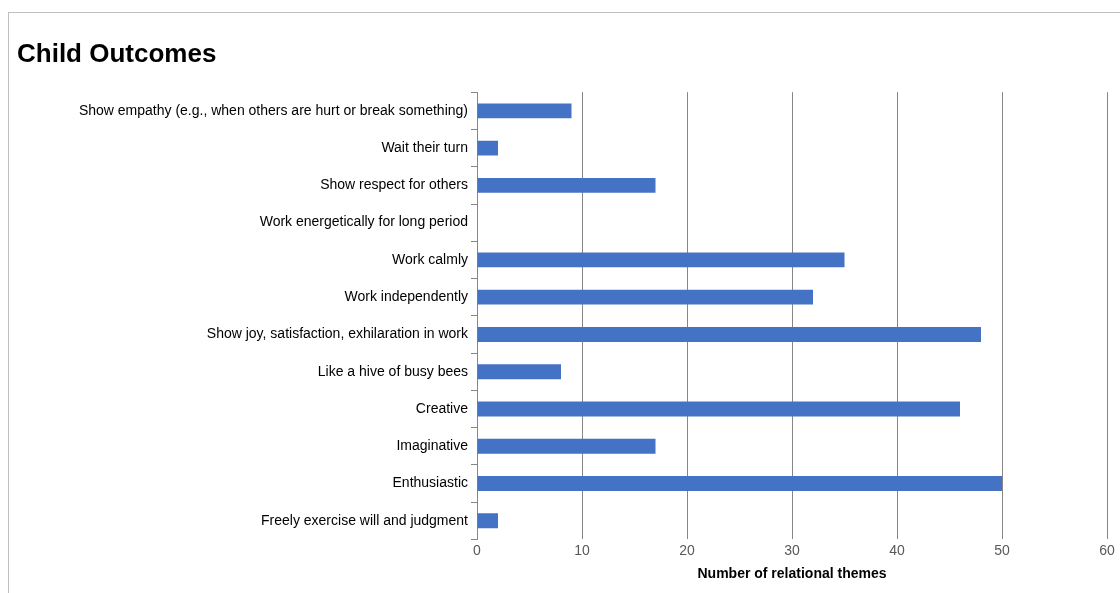  What do you see at coordinates (897, 549) in the screenshot?
I see `x-tick-label: 40` at bounding box center [897, 549].